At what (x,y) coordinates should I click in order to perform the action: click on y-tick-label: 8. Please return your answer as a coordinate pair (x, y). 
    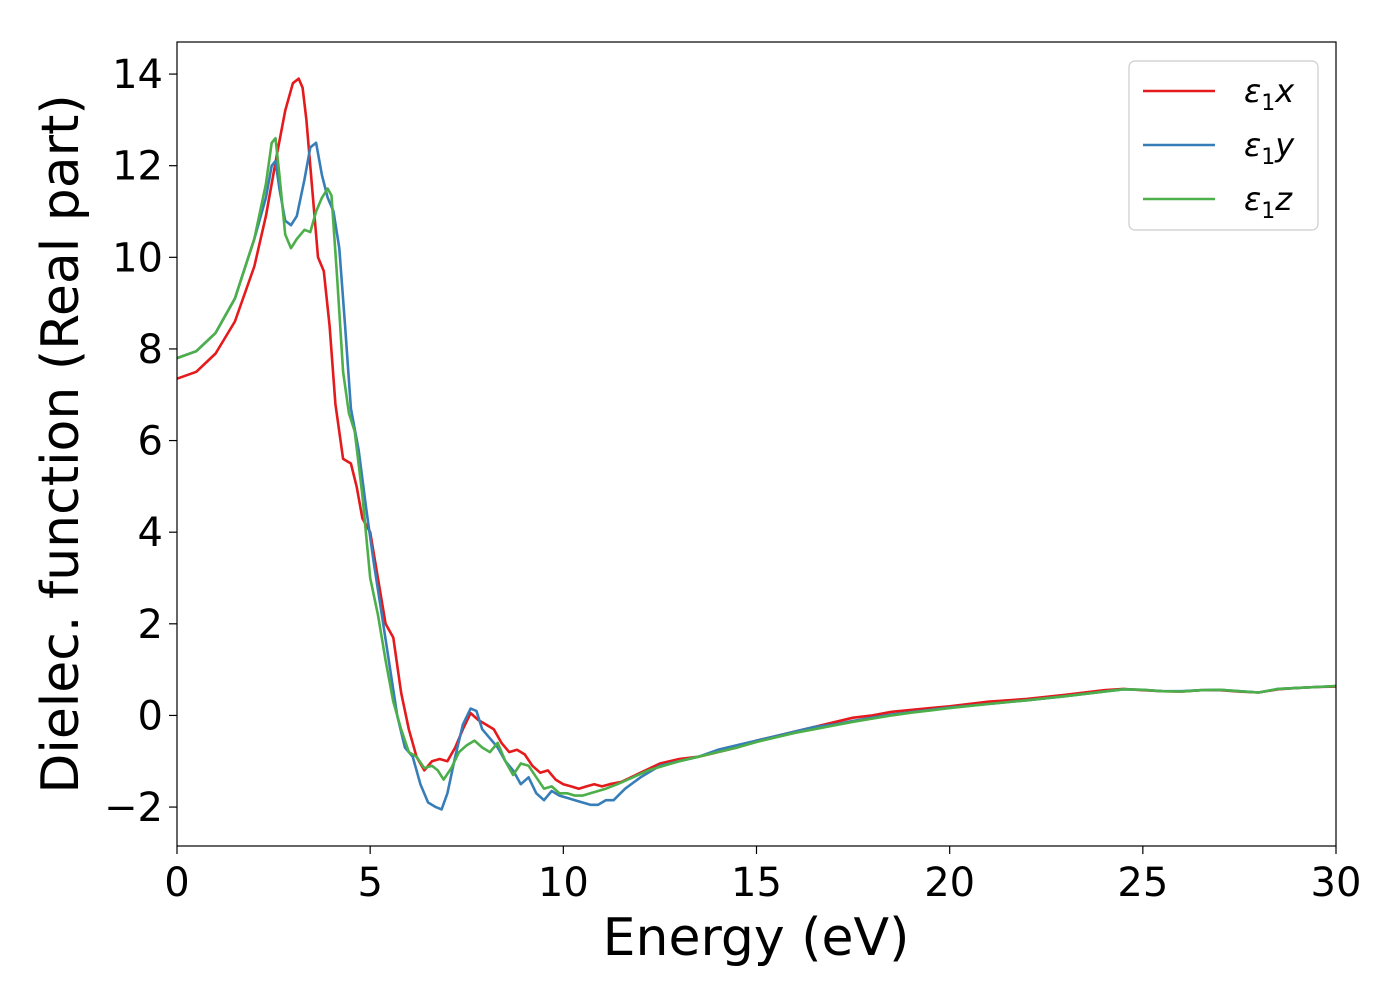
    Looking at the image, I should click on (150, 350).